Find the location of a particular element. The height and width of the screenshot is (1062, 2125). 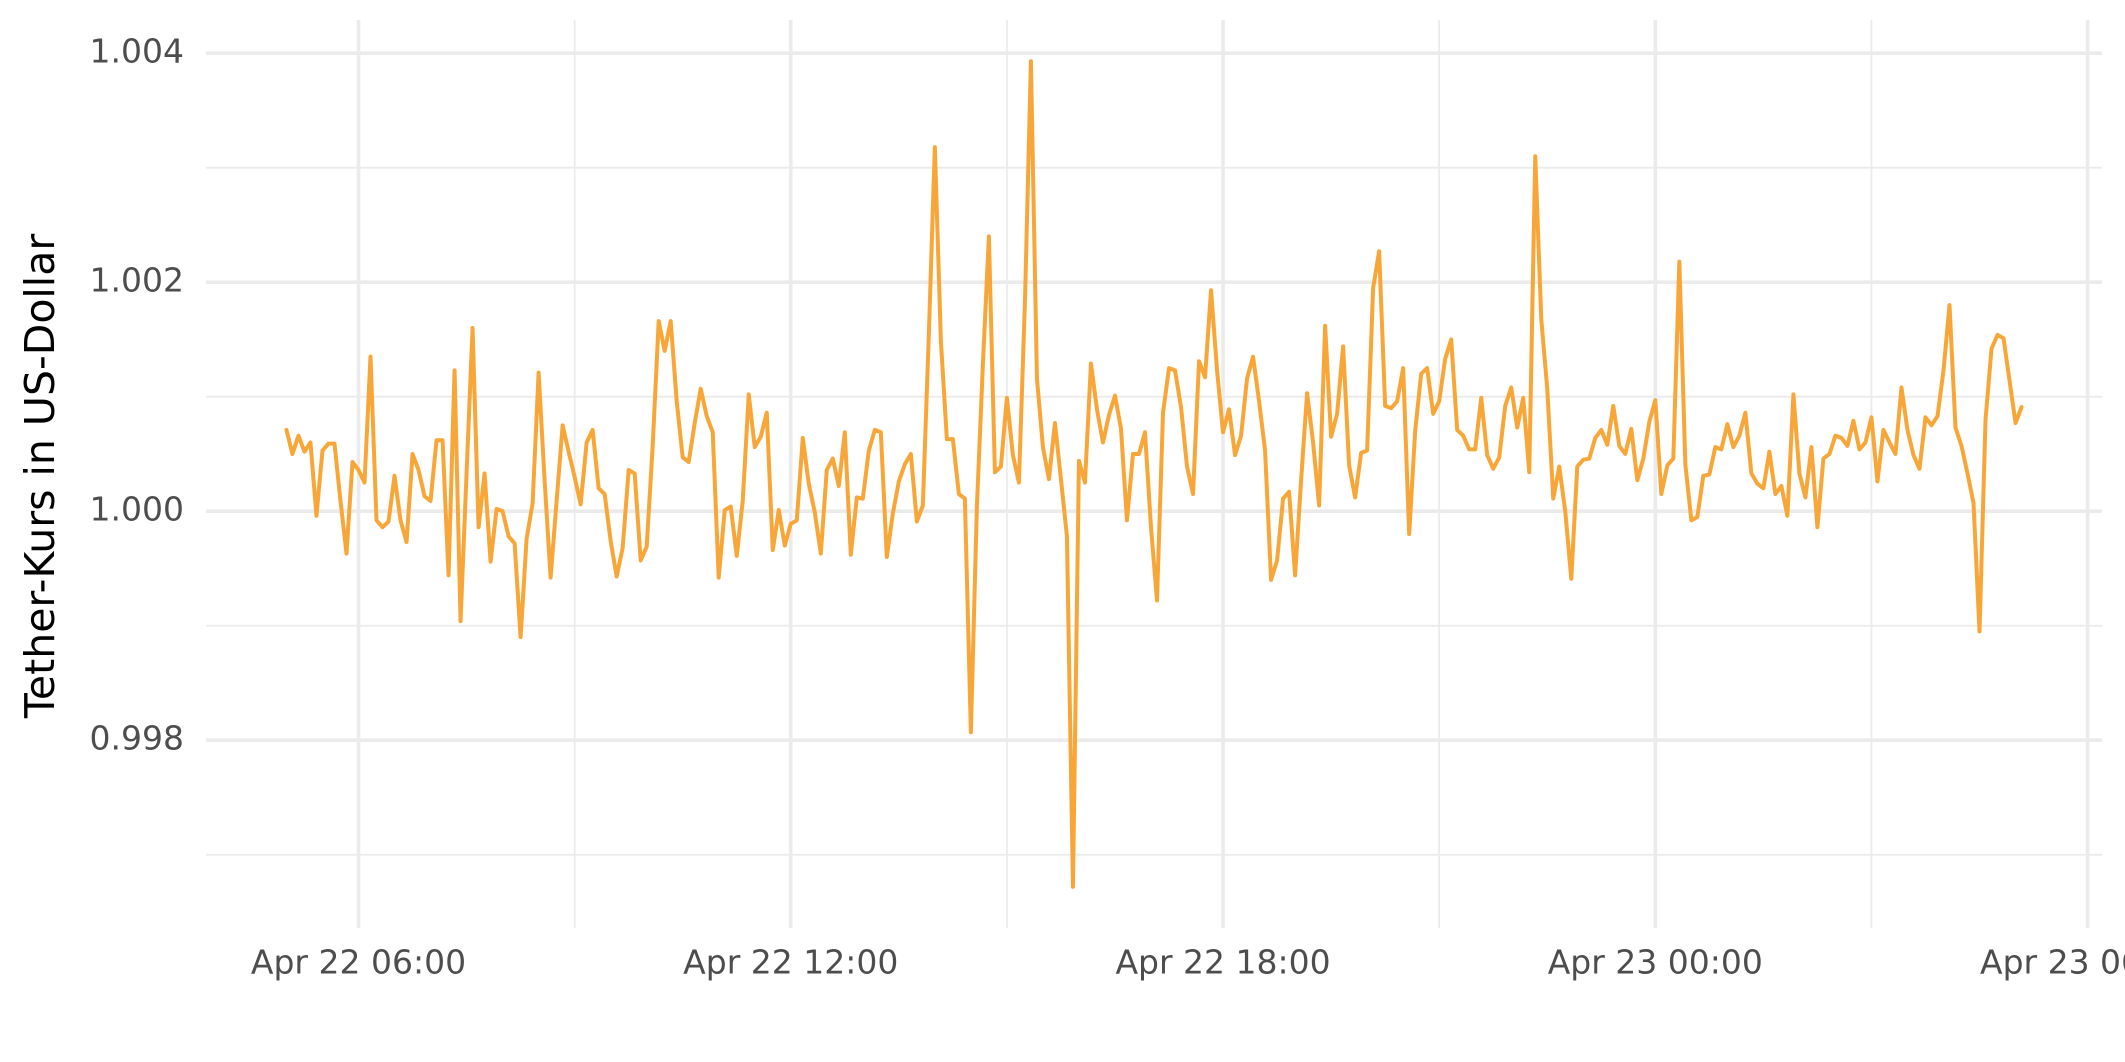

y-tick-label: 0.998 is located at coordinates (137, 738).